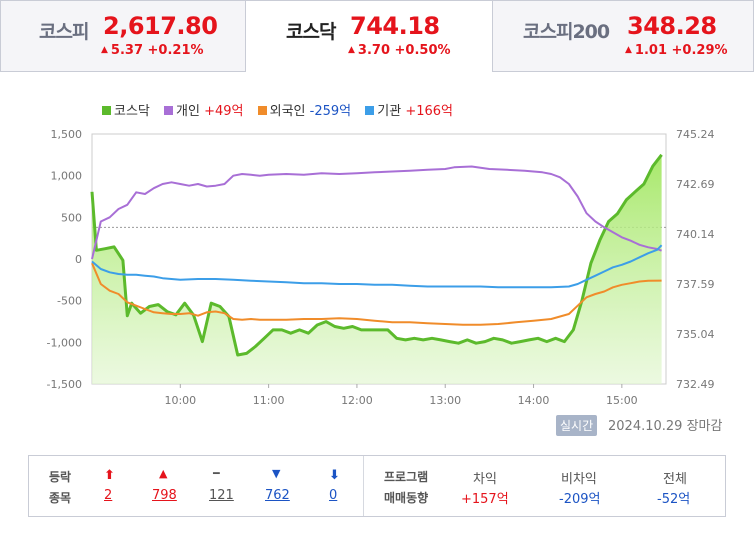 This screenshot has width=754, height=545. I want to click on tab-kospi-name: 코스피, so click(64, 32).